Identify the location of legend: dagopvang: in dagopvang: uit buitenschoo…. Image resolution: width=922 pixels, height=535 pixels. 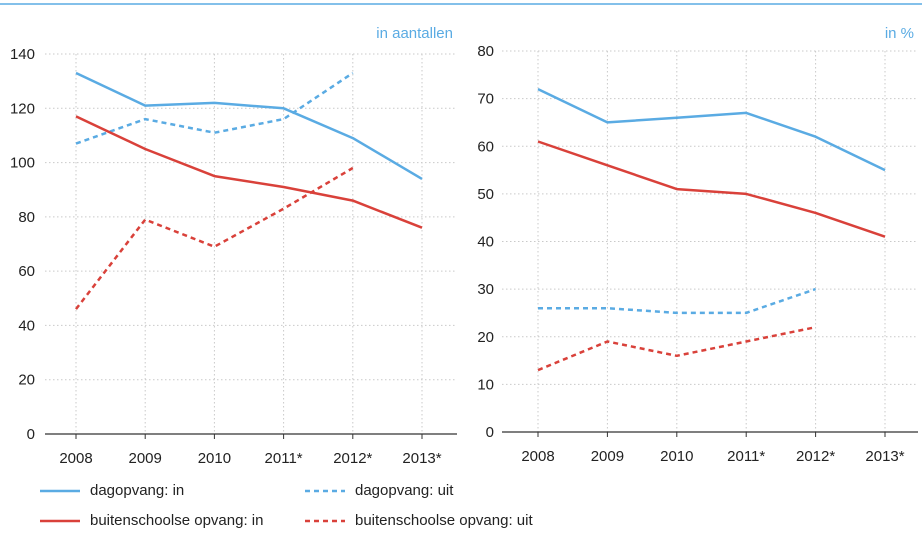
(330, 507).